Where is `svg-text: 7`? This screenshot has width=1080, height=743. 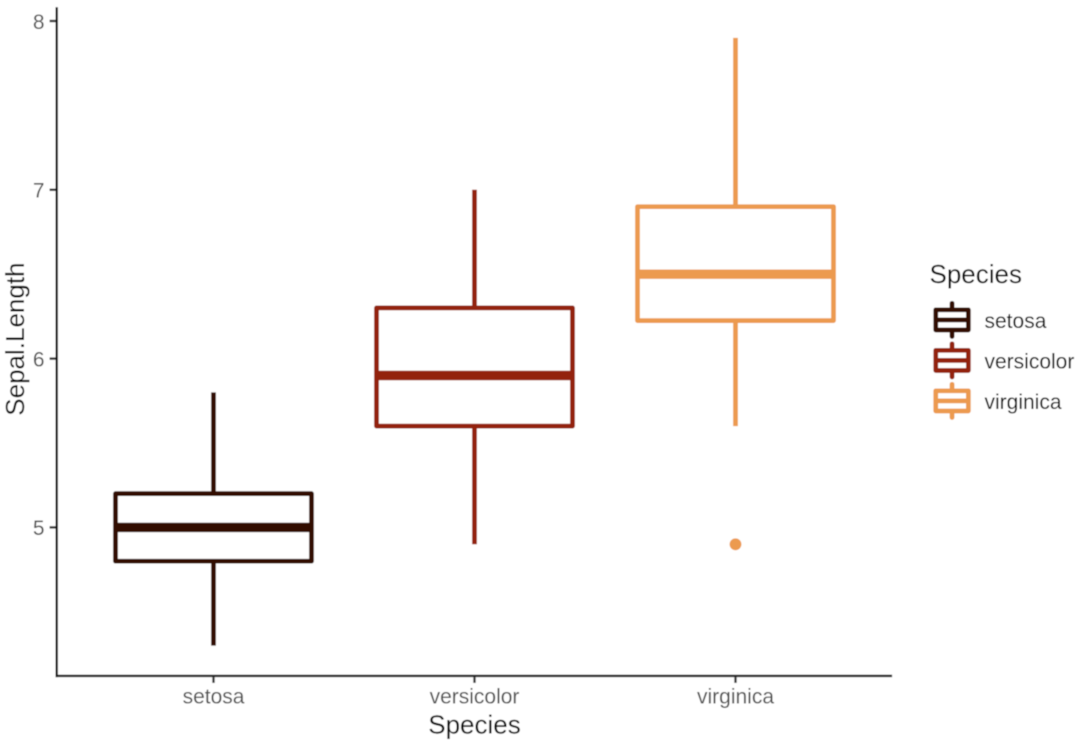
svg-text: 7 is located at coordinates (39, 191).